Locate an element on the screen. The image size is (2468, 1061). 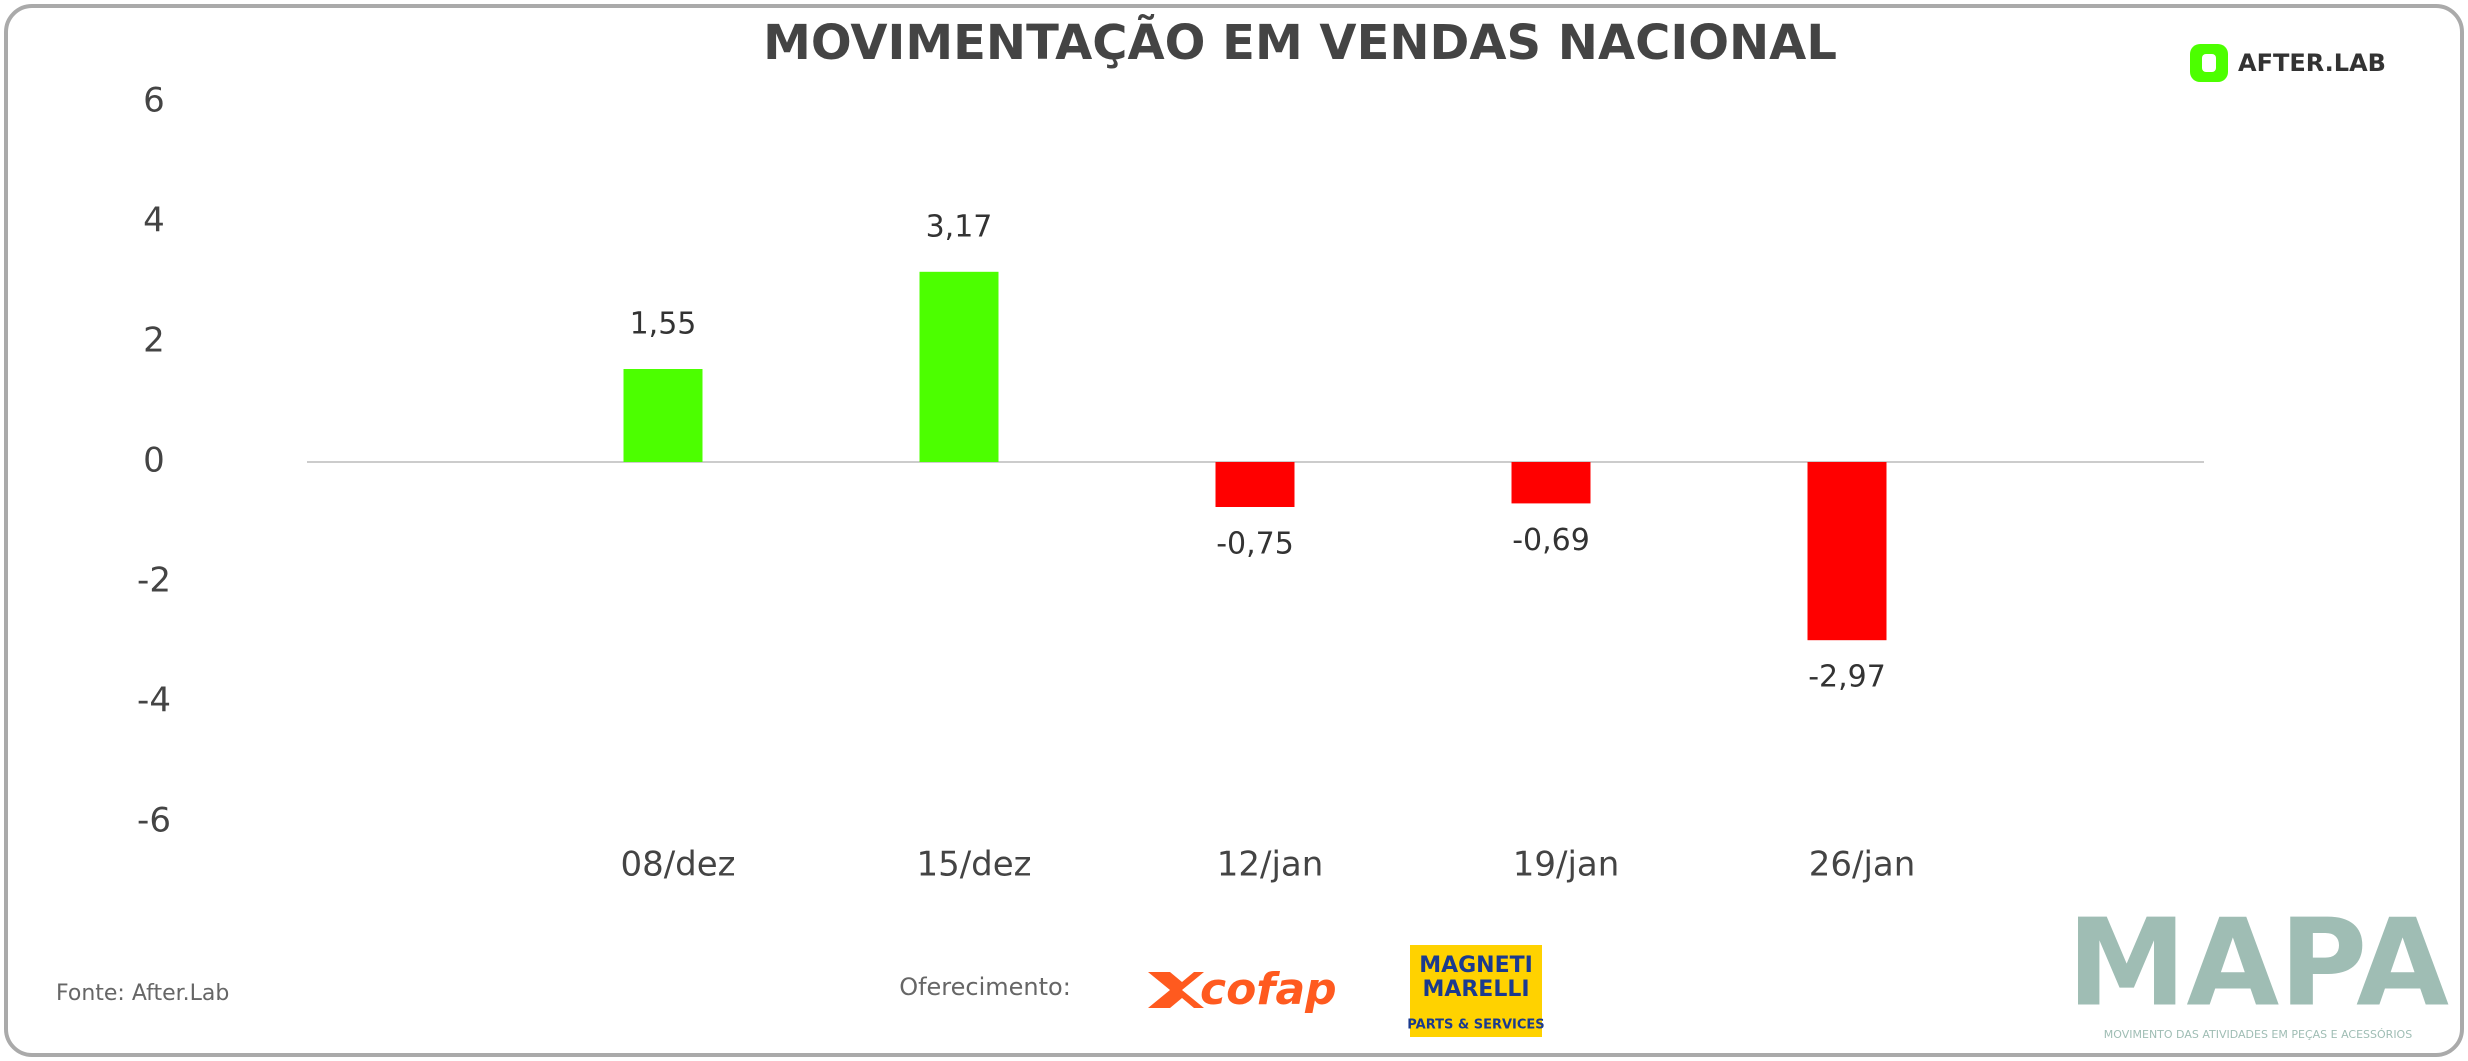
value-label: -2,97 is located at coordinates (1847, 677).